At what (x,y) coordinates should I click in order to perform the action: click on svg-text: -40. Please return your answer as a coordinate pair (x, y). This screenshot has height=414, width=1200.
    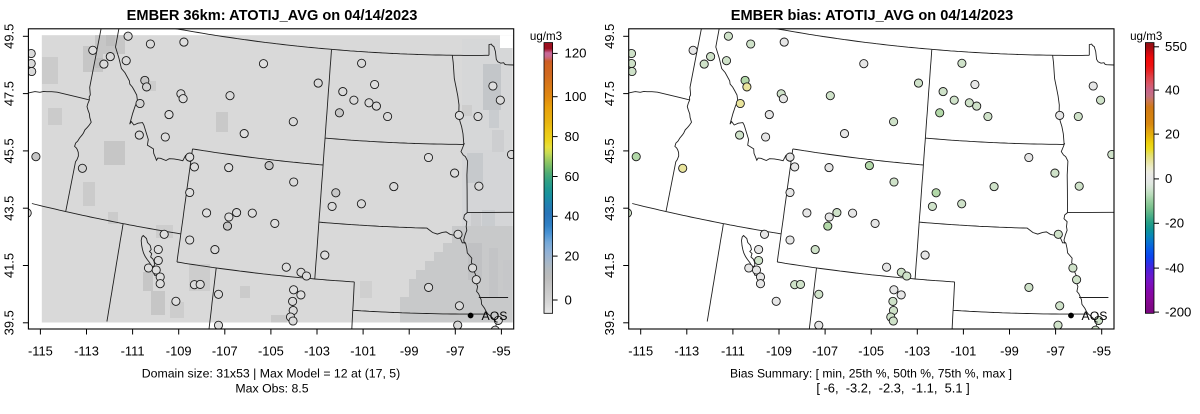
    Looking at the image, I should click on (1174, 267).